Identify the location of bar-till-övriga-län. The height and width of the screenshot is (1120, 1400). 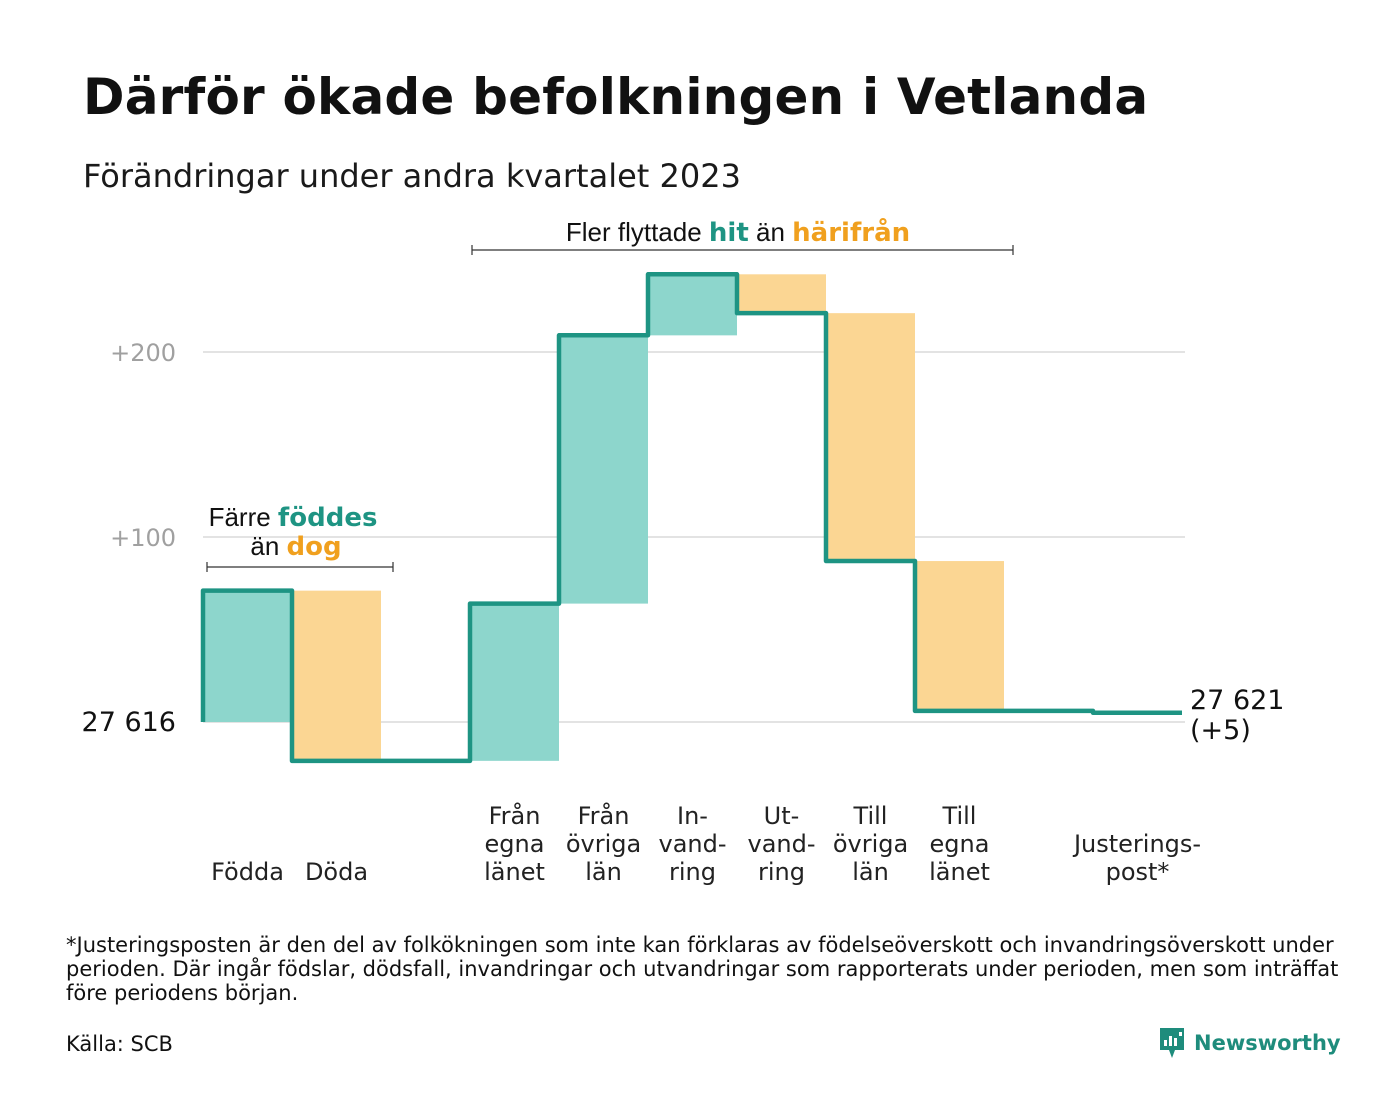
(870, 437).